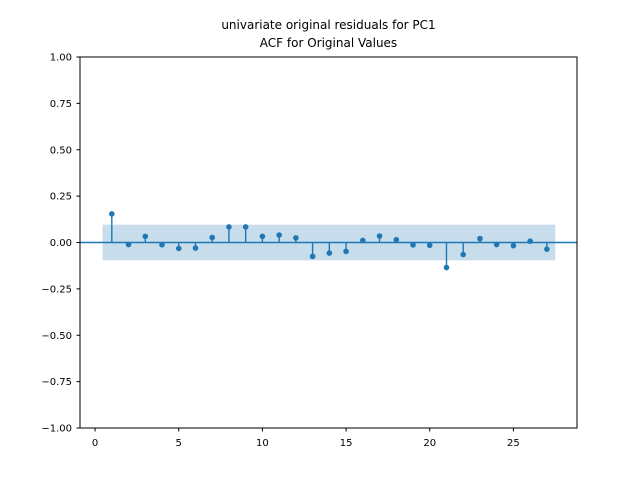 This screenshot has width=640, height=480. What do you see at coordinates (61, 58) in the screenshot?
I see `y-tick-label: 1.00` at bounding box center [61, 58].